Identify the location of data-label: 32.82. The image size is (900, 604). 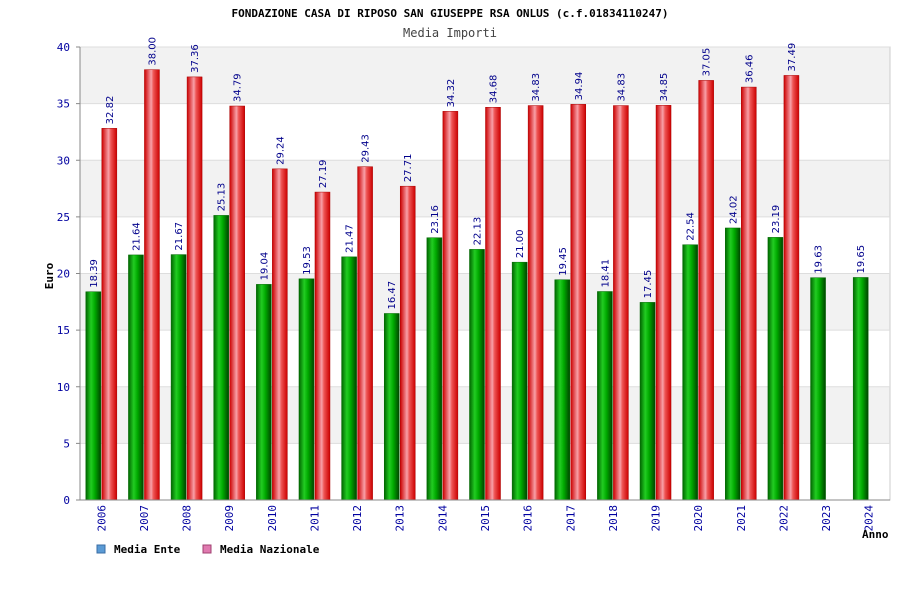
(110, 110).